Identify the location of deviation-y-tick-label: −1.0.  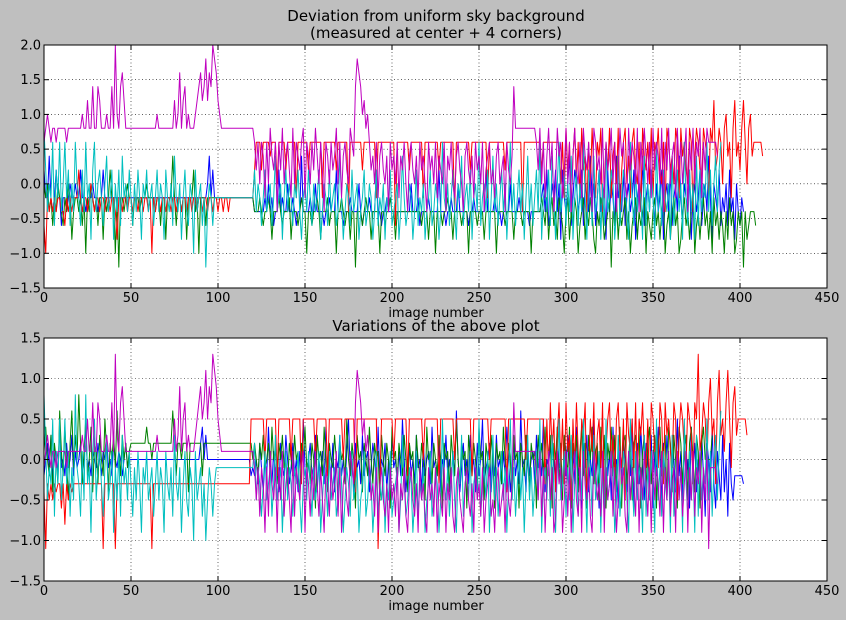
(25, 254).